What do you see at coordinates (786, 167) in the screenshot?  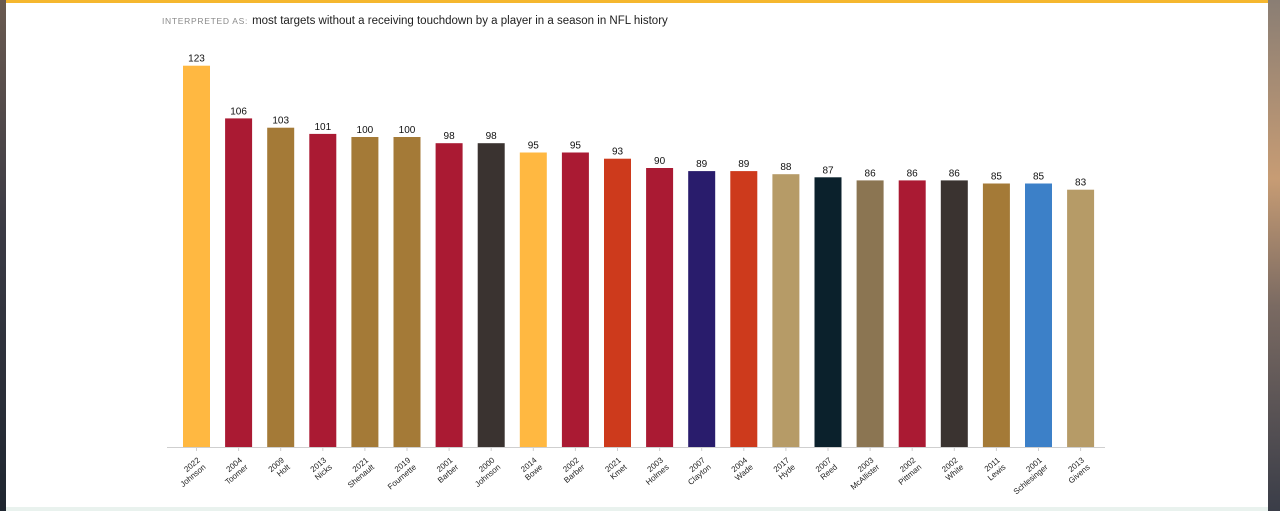 I see `bar-value-label: 88` at bounding box center [786, 167].